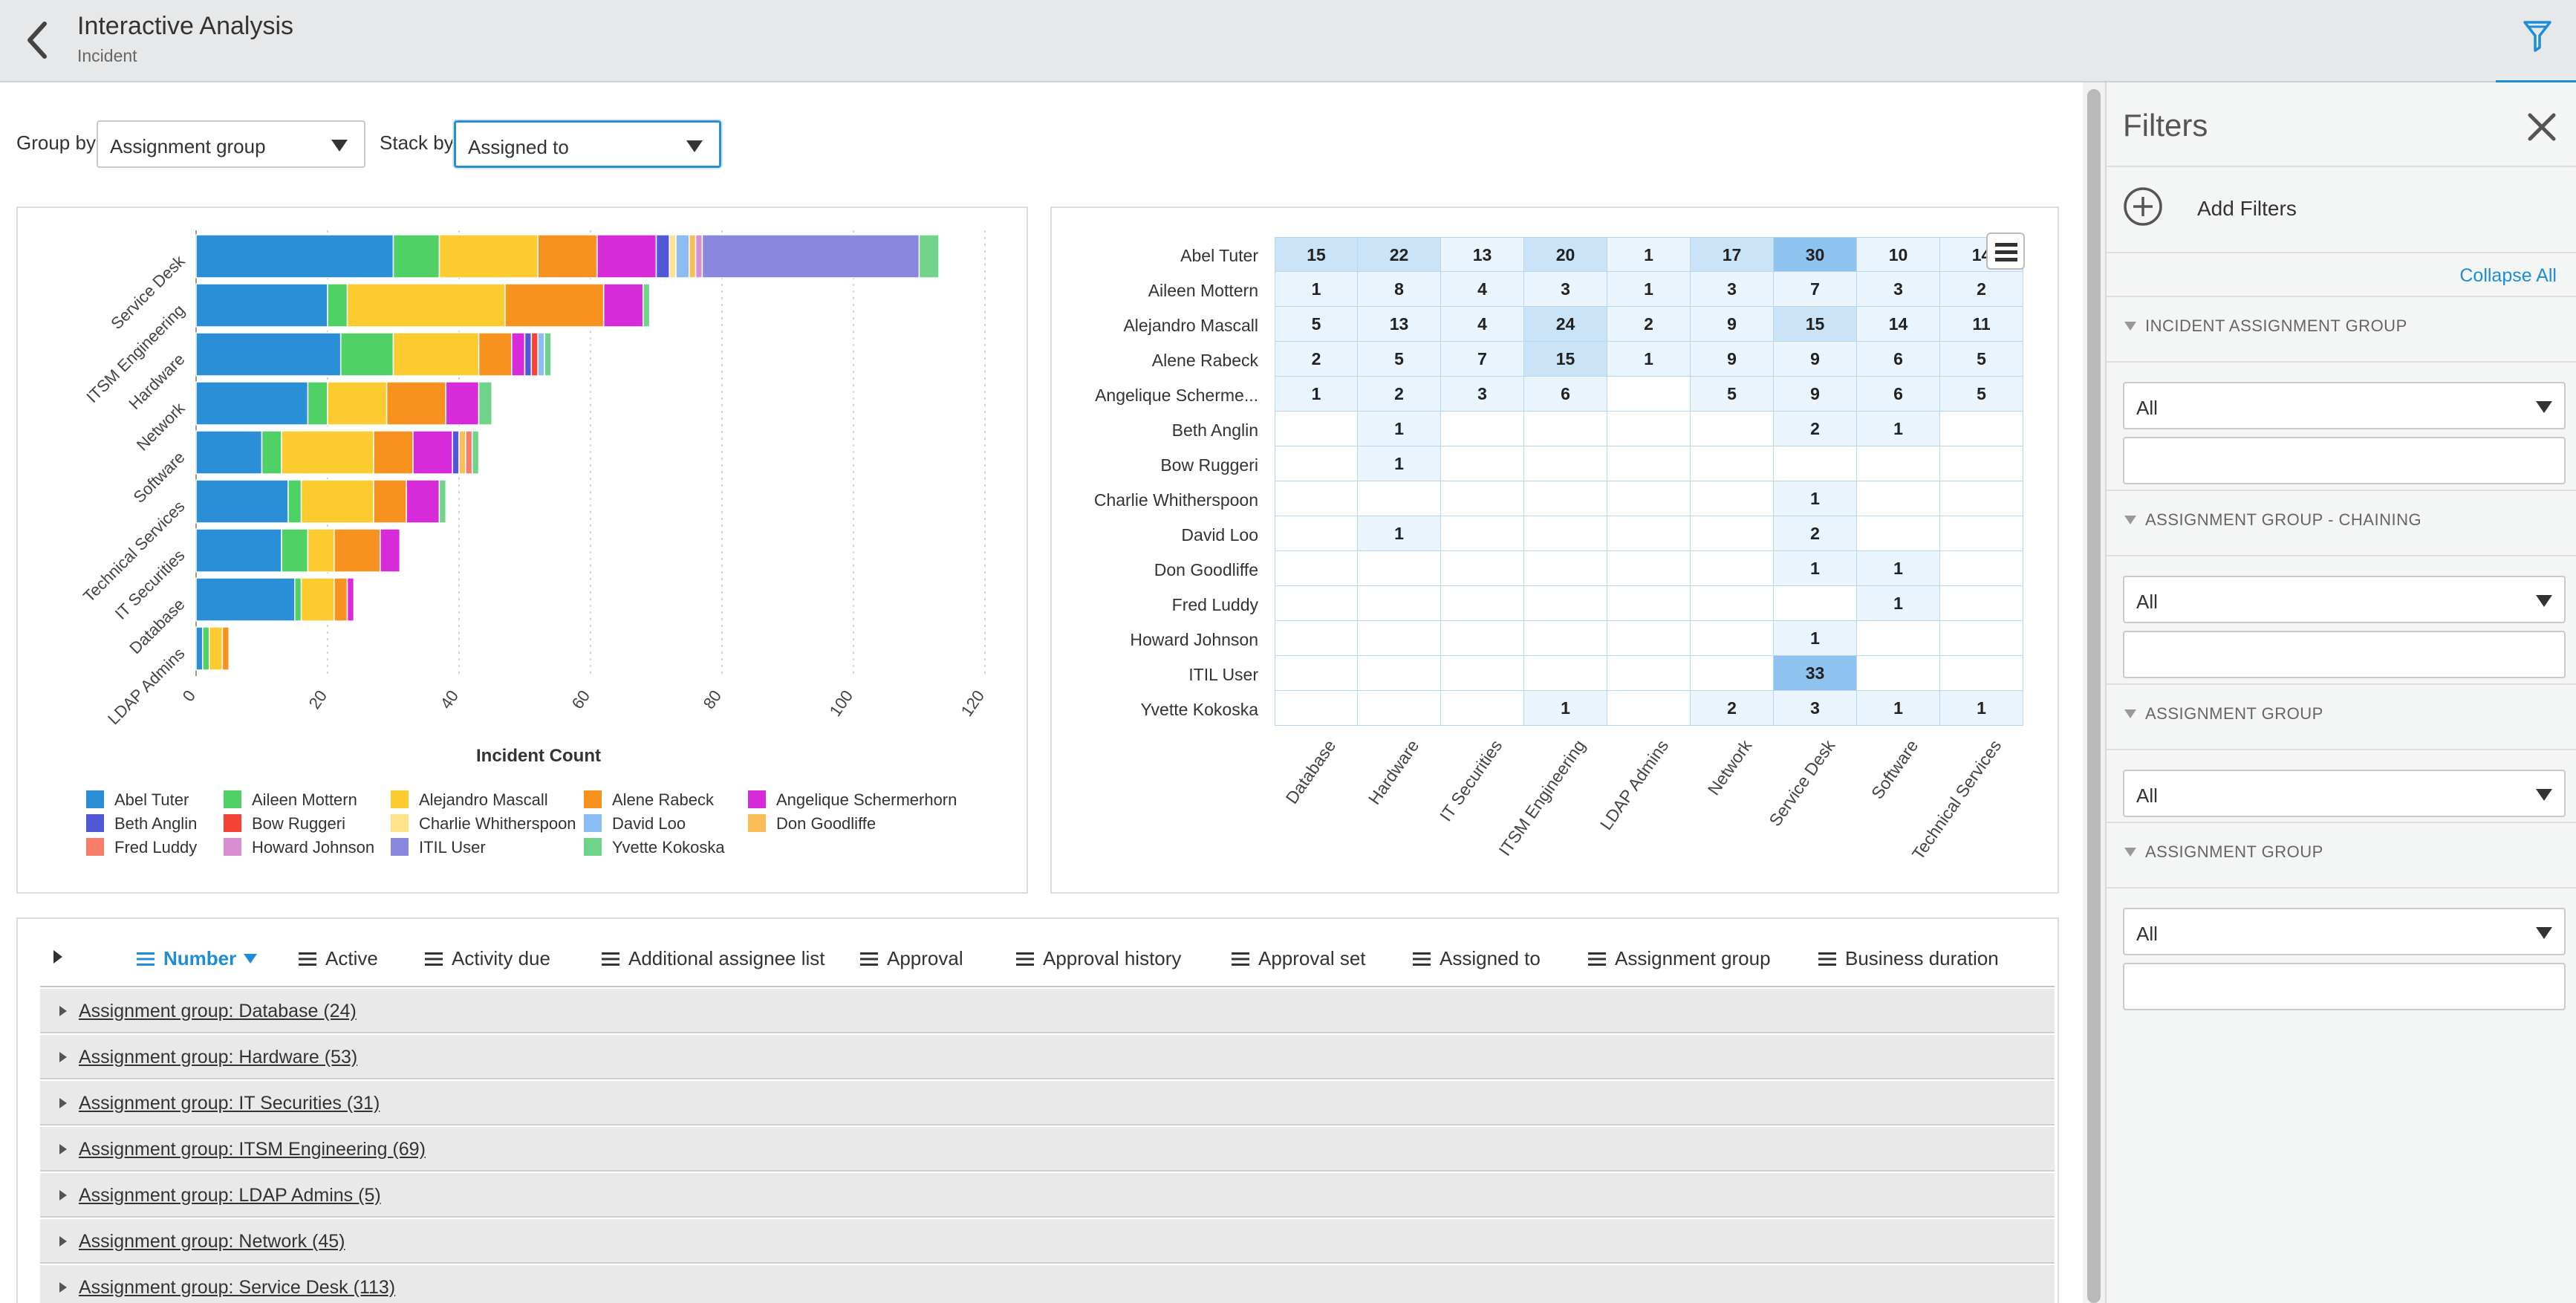 This screenshot has width=2576, height=1303. What do you see at coordinates (142, 847) in the screenshot?
I see `legend-item: Fred Luddy` at bounding box center [142, 847].